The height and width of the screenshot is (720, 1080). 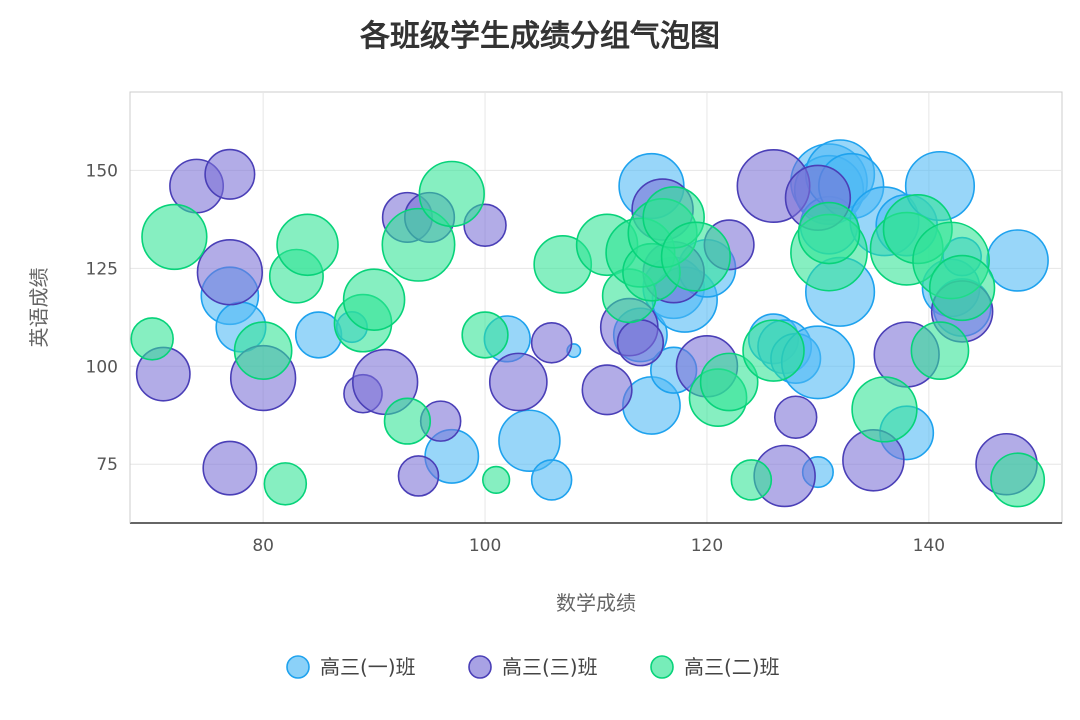 I want to click on y-tick-label: 75, so click(x=107, y=465).